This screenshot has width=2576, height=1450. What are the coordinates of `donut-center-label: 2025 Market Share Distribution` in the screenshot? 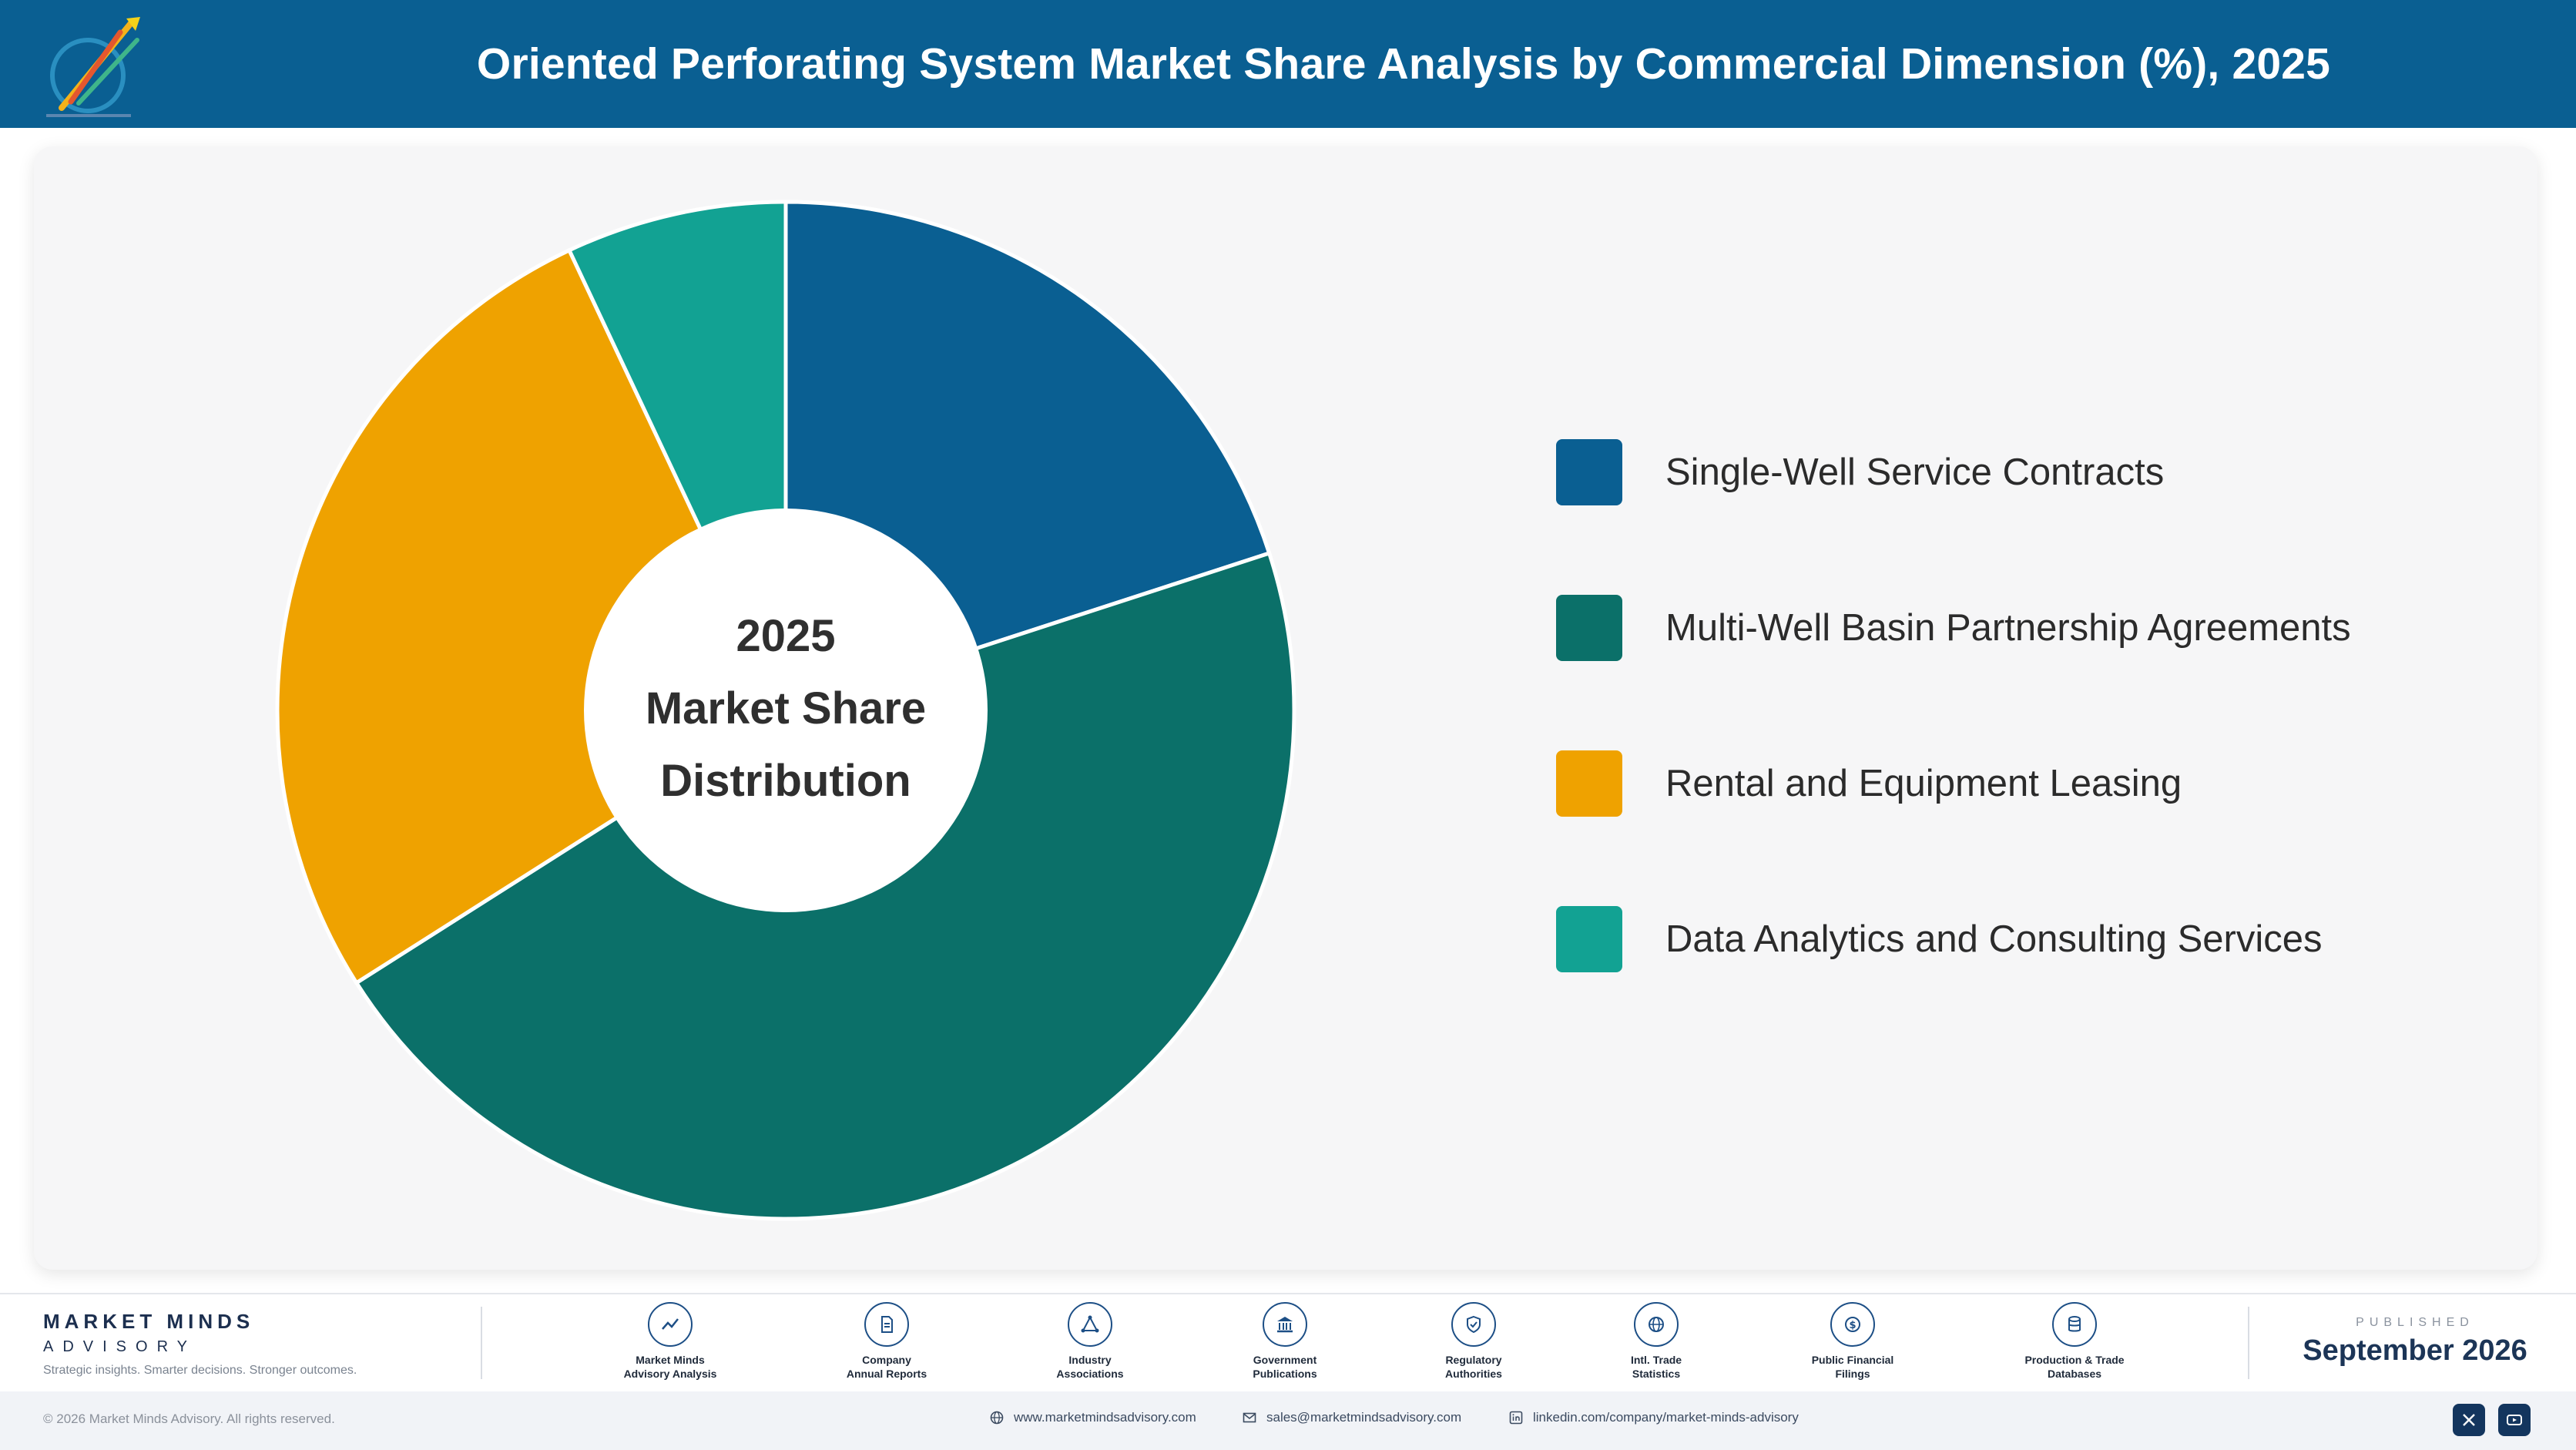 It's located at (785, 709).